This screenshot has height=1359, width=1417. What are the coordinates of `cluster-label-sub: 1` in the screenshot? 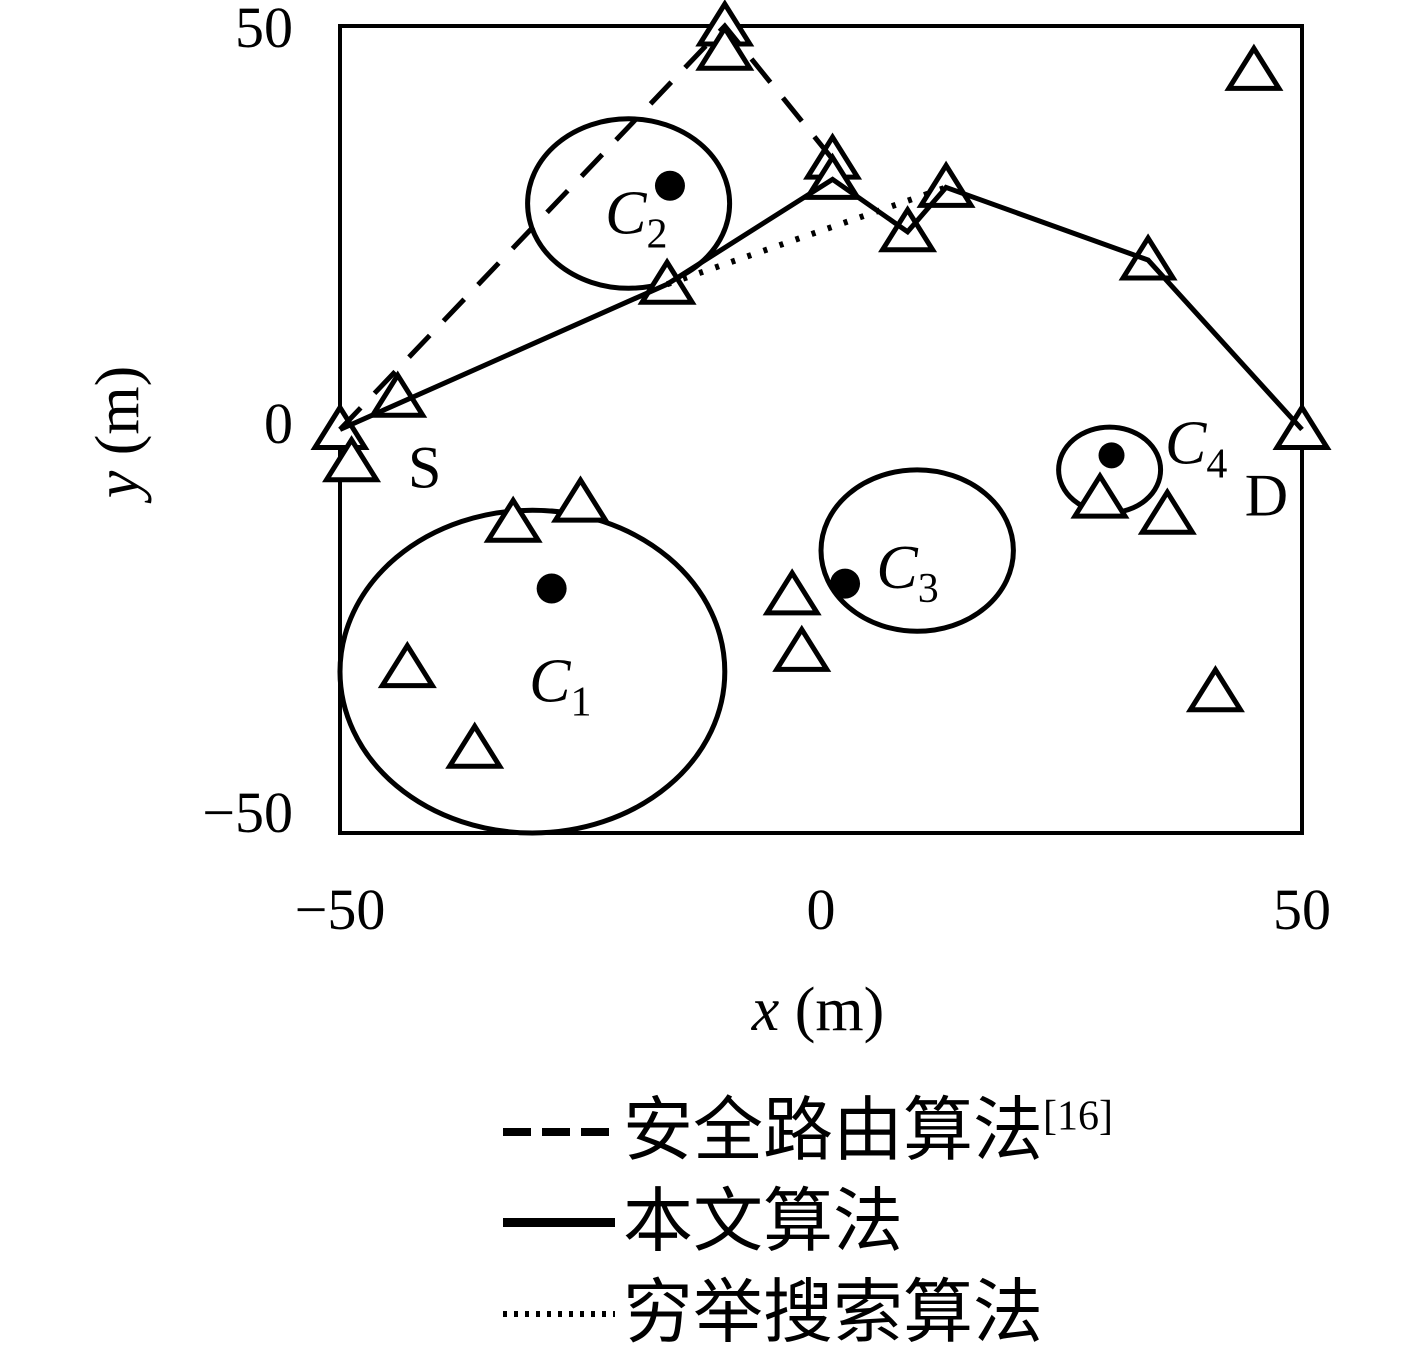 It's located at (580, 703).